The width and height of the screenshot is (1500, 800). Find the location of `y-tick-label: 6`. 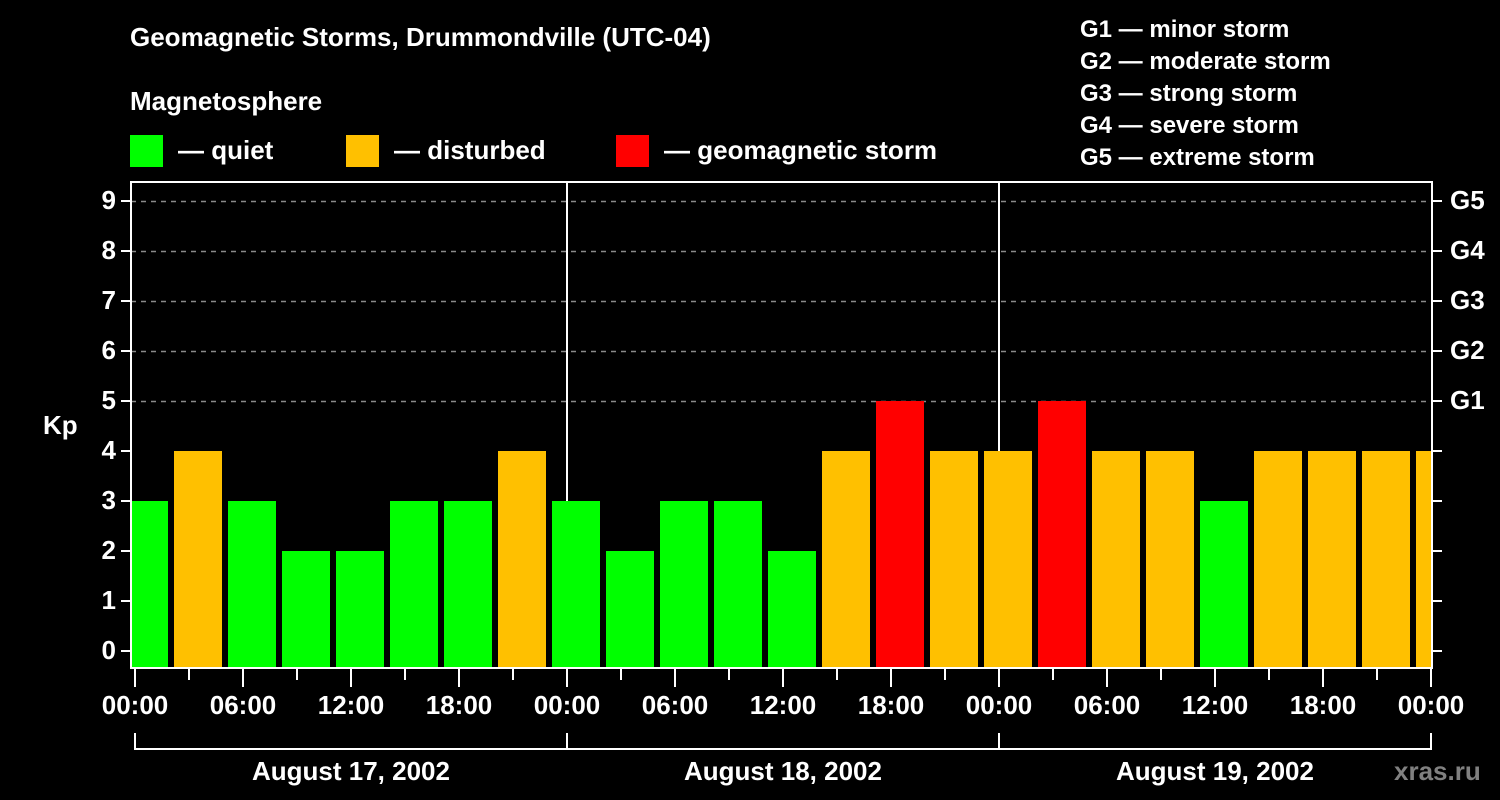

y-tick-label: 6 is located at coordinates (108, 350).